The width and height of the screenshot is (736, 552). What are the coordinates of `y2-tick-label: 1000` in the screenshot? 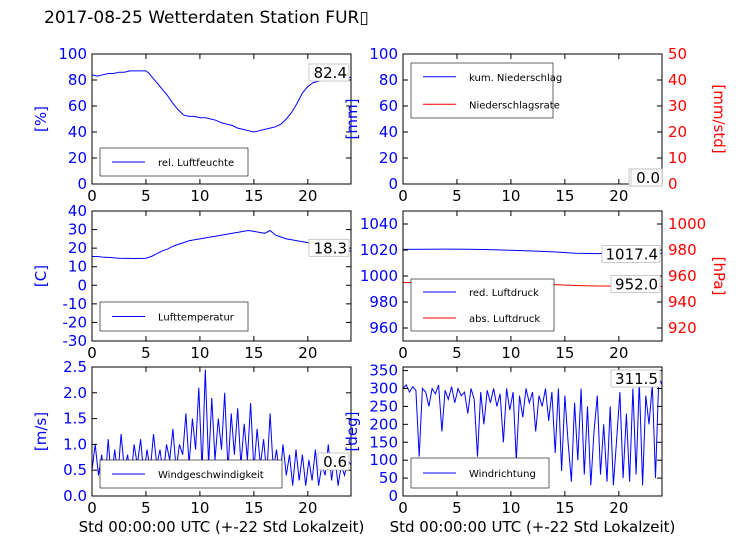 It's located at (687, 224).